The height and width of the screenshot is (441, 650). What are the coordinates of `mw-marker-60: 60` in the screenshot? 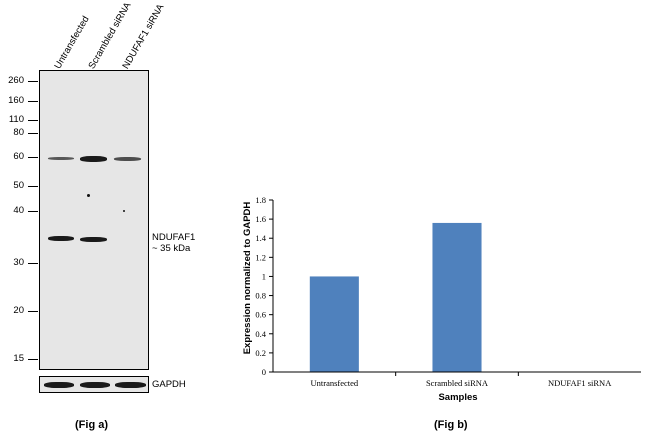 It's located at (18, 156).